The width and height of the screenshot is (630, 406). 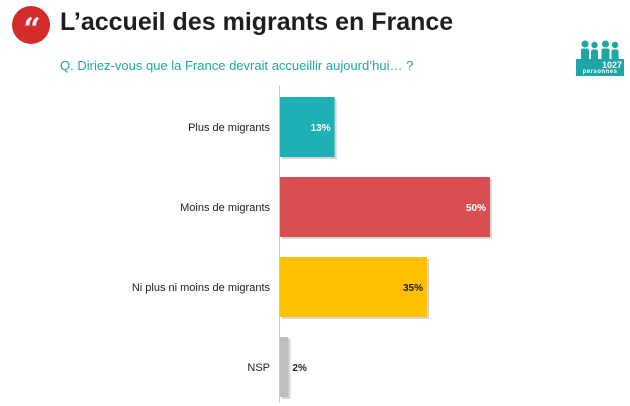 I want to click on value-label: 50%, so click(x=476, y=208).